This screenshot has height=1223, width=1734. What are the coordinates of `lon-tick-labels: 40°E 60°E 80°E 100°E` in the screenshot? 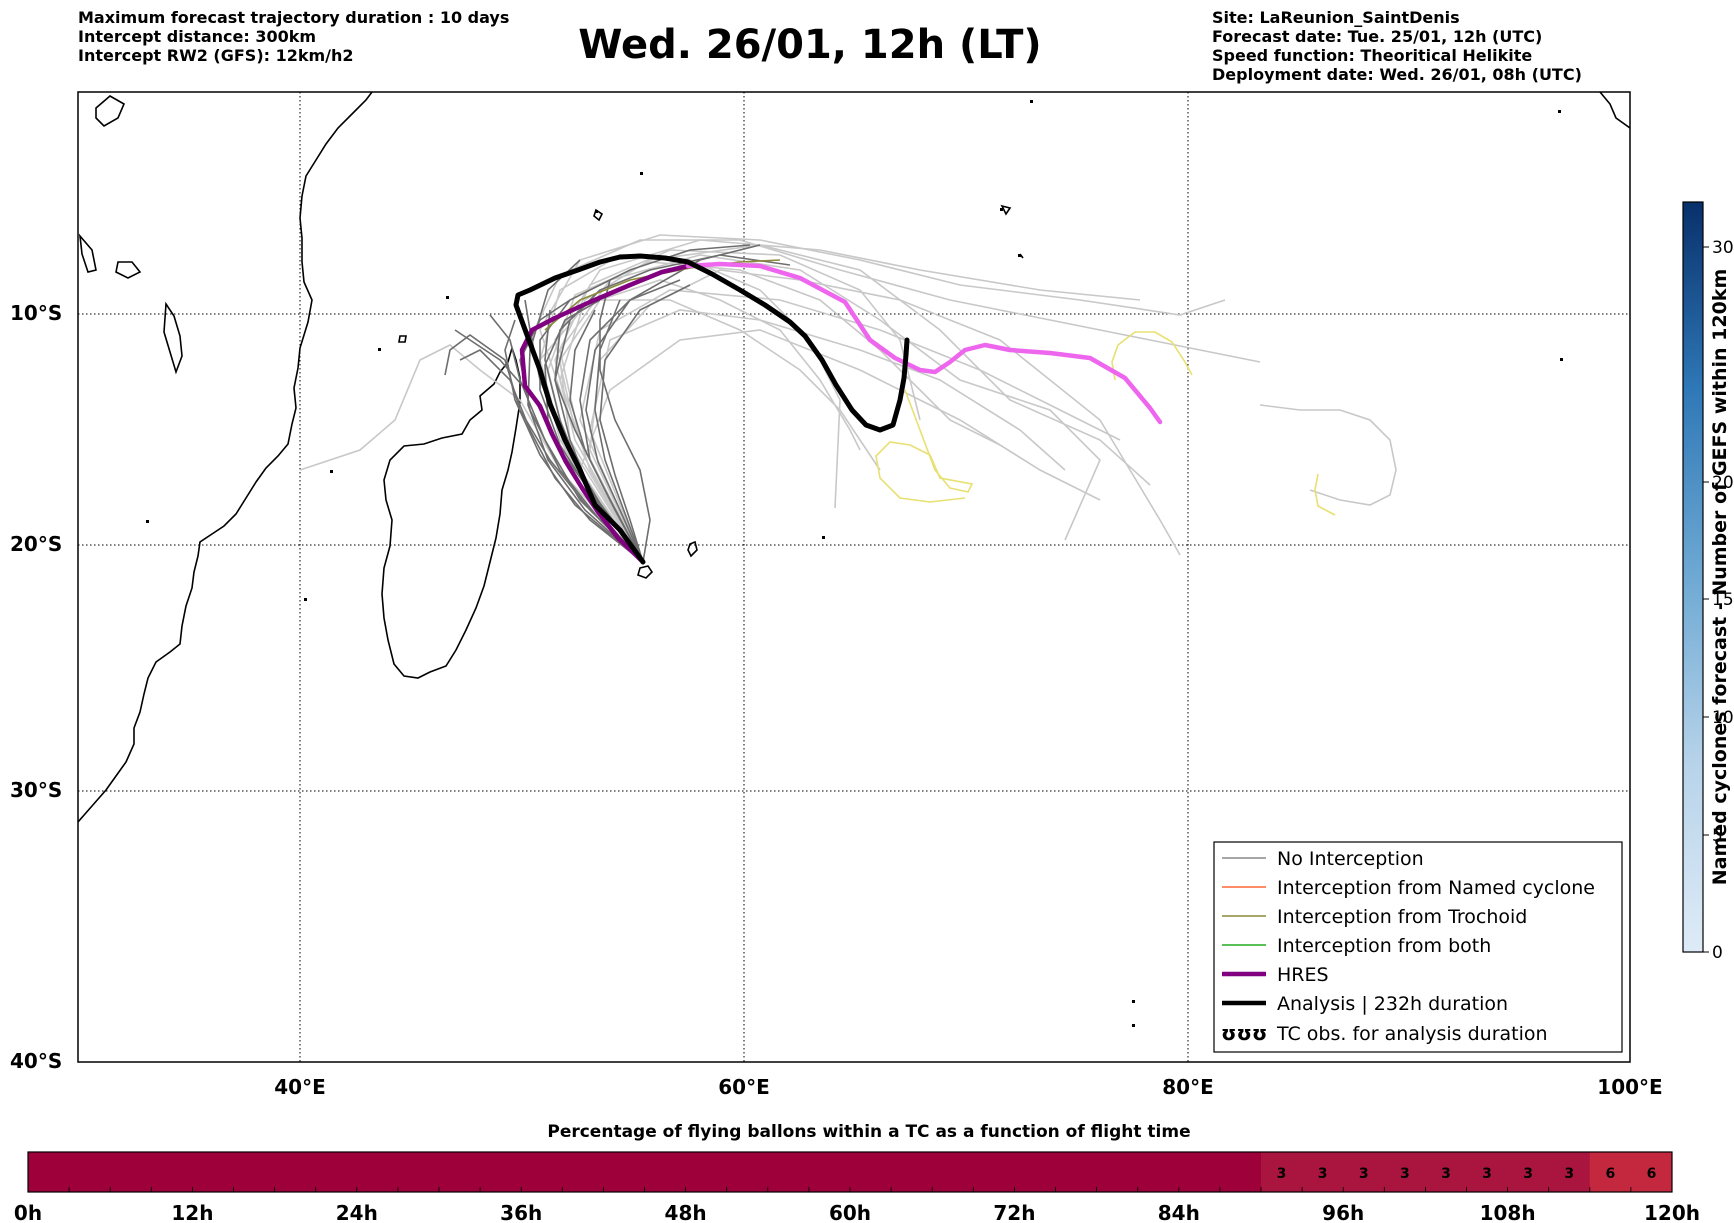 It's located at (968, 1087).